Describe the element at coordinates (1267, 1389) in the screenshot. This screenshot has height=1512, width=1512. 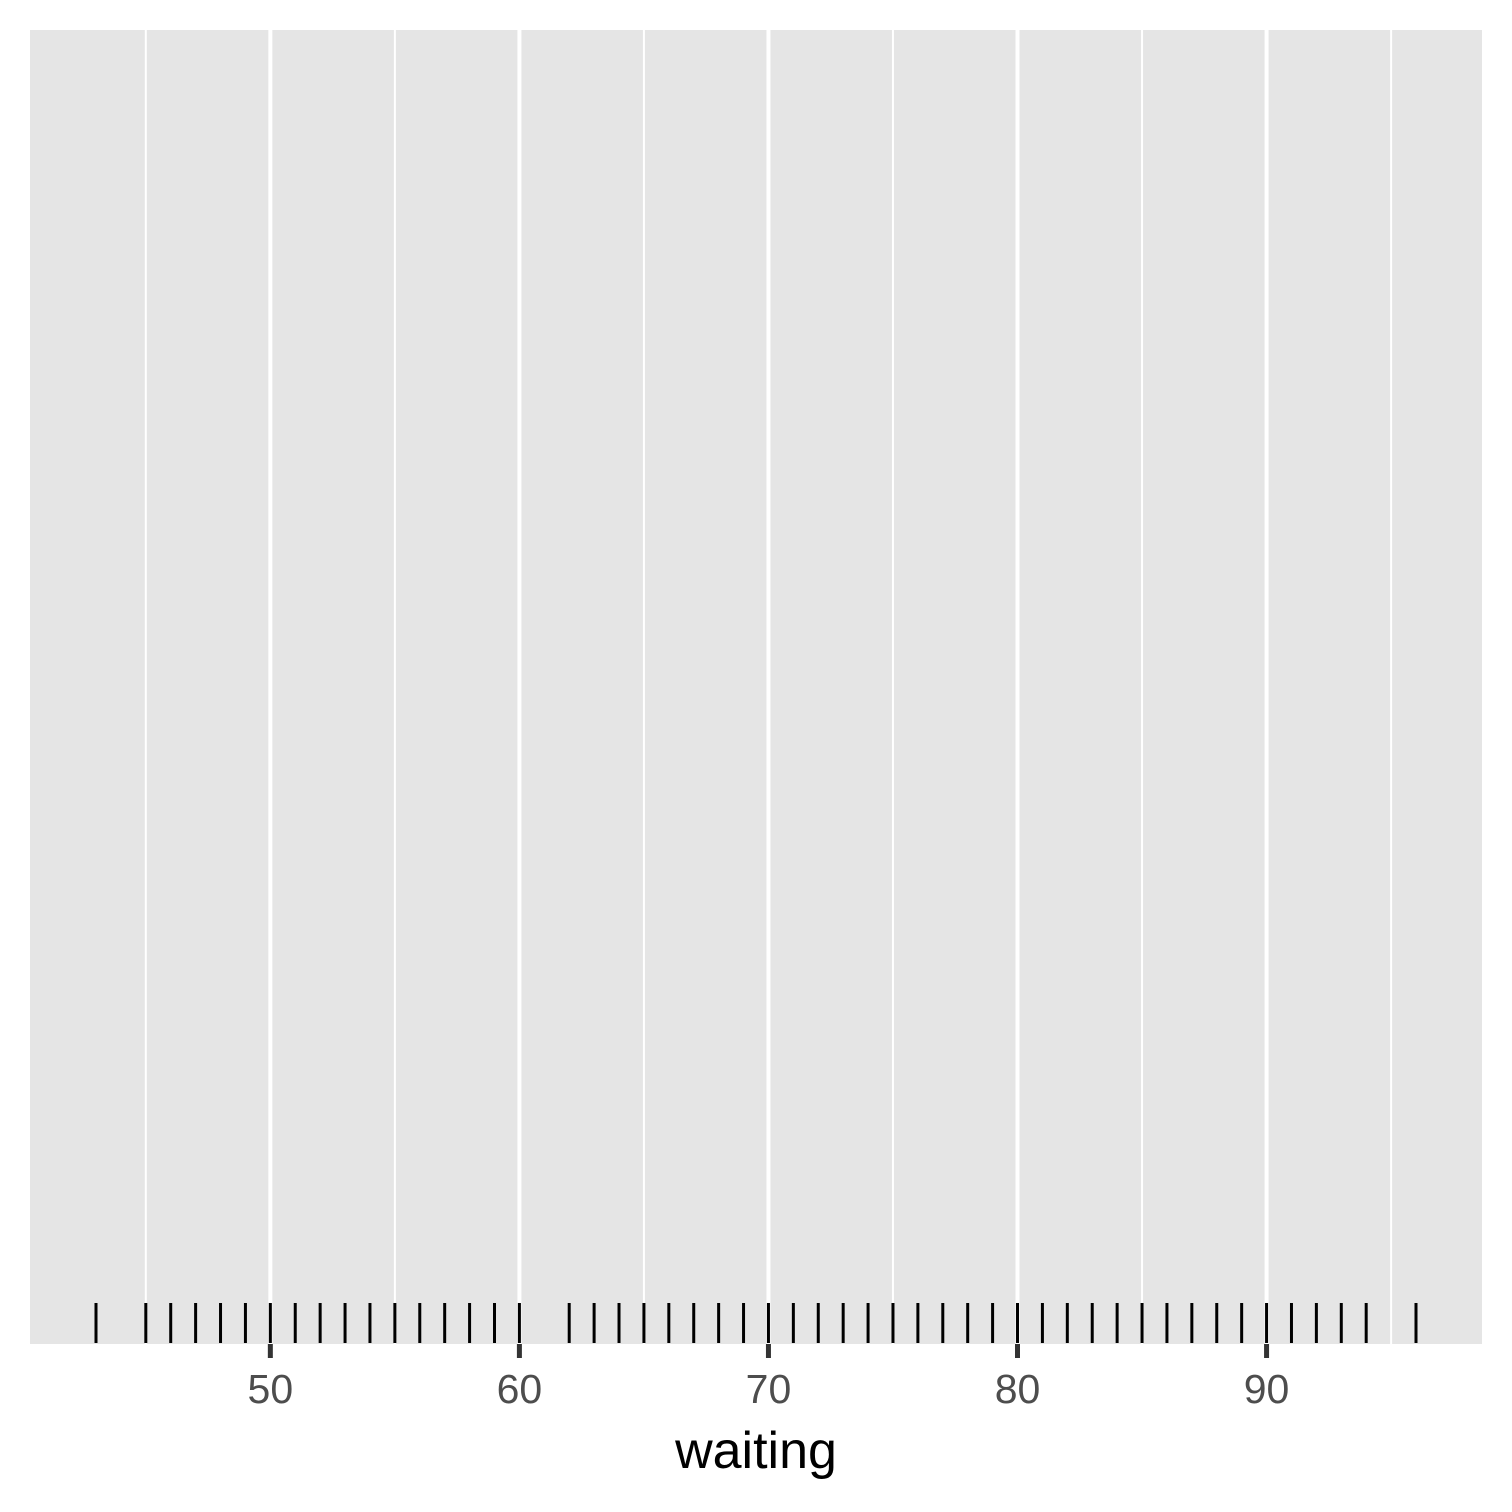
I see `x-tick-label: 90` at that location.